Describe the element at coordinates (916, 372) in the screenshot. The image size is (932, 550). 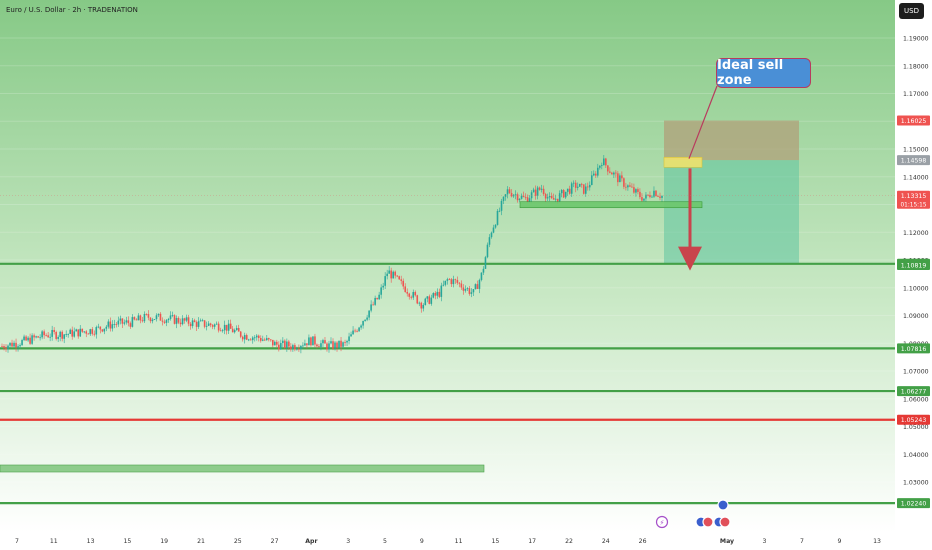
I see `price-axis-tick: 1.07000` at that location.